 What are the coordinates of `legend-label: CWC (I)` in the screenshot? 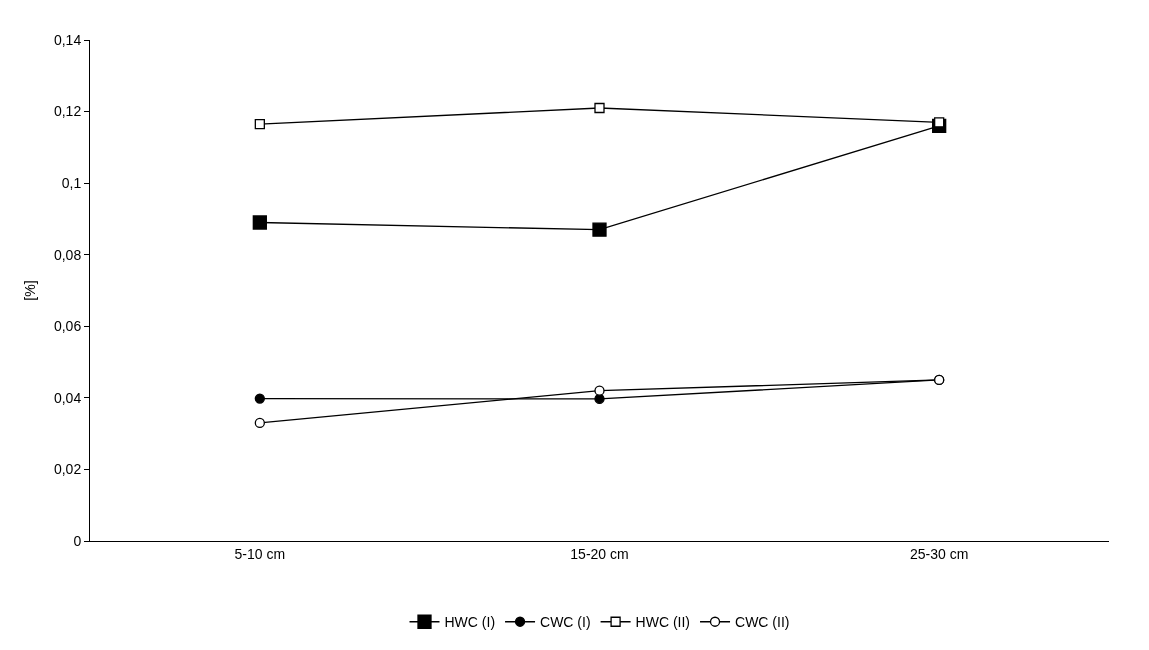 It's located at (565, 622).